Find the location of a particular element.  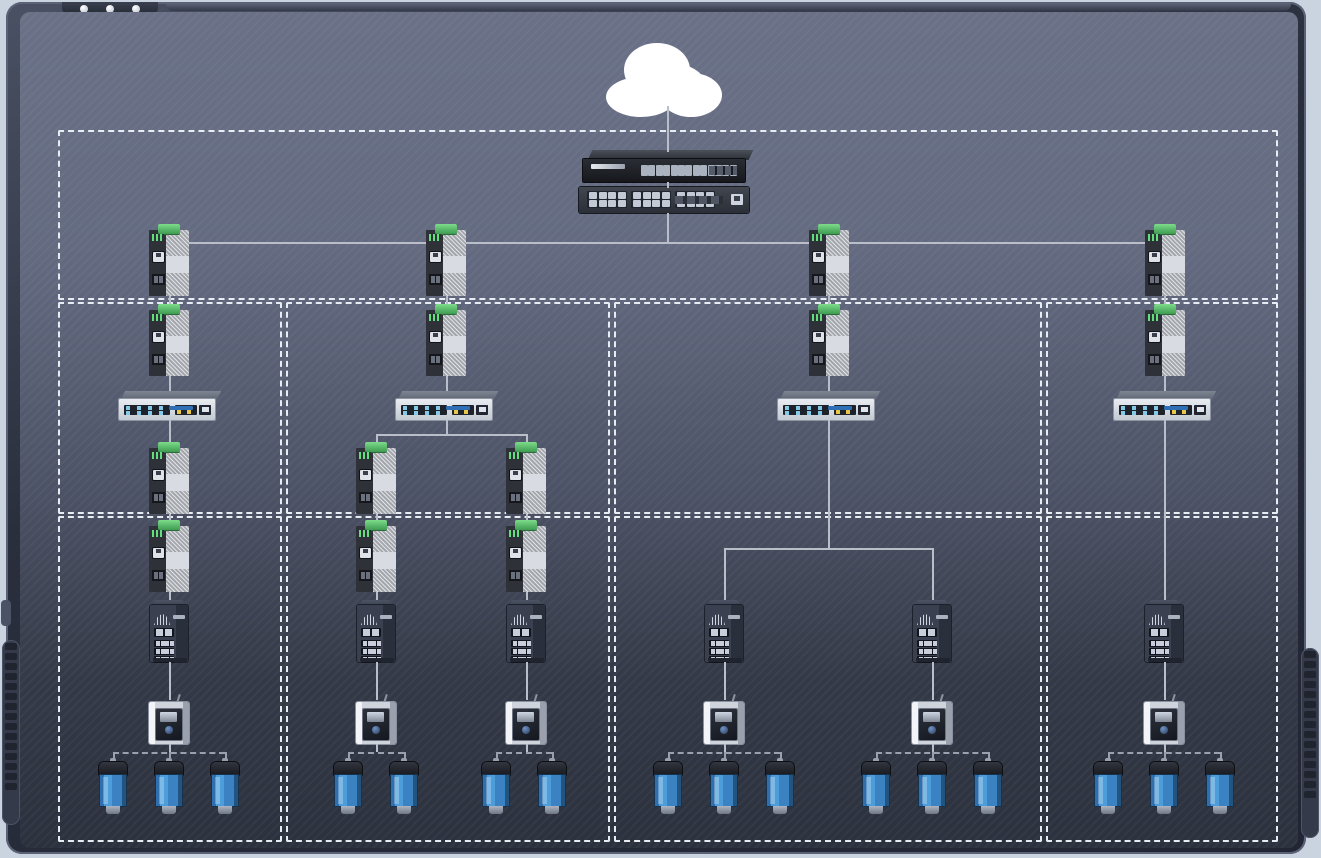

side-button is located at coordinates (6, 613).